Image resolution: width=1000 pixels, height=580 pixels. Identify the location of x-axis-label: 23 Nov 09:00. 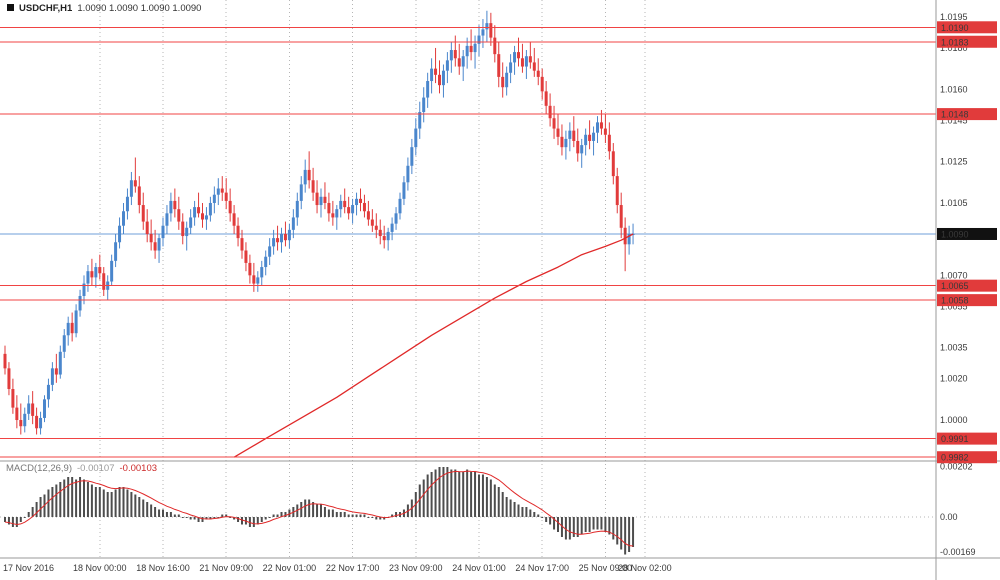
(416, 568).